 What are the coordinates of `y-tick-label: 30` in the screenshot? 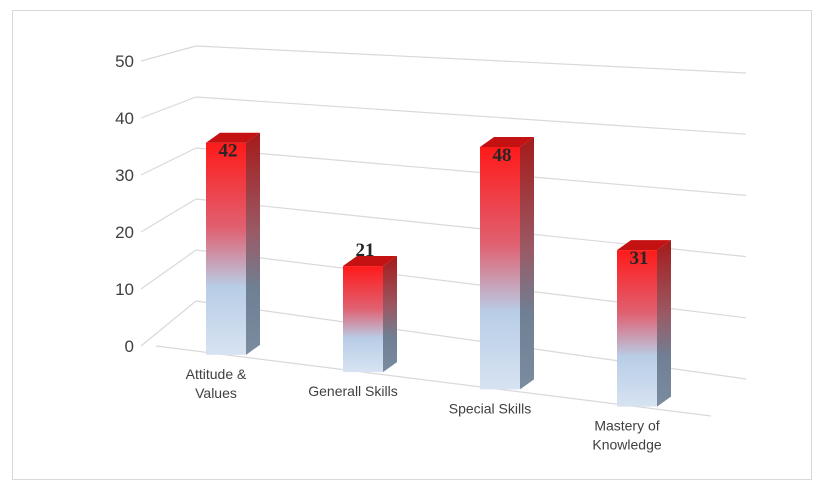 It's located at (124, 175).